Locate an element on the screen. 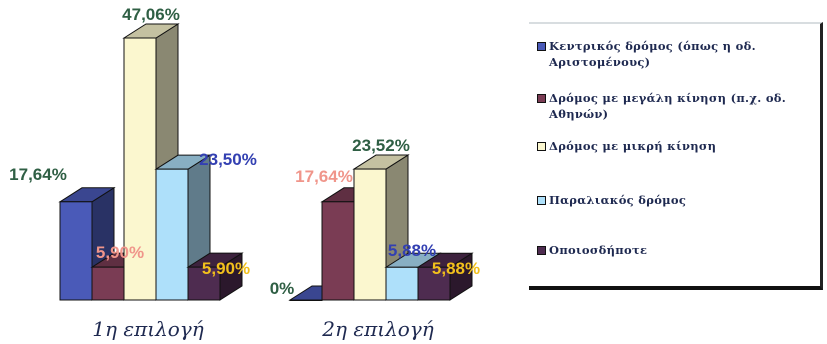 The height and width of the screenshot is (344, 827). legend-label: Δρόμος με μικρή κίνηση is located at coordinates (633, 146).